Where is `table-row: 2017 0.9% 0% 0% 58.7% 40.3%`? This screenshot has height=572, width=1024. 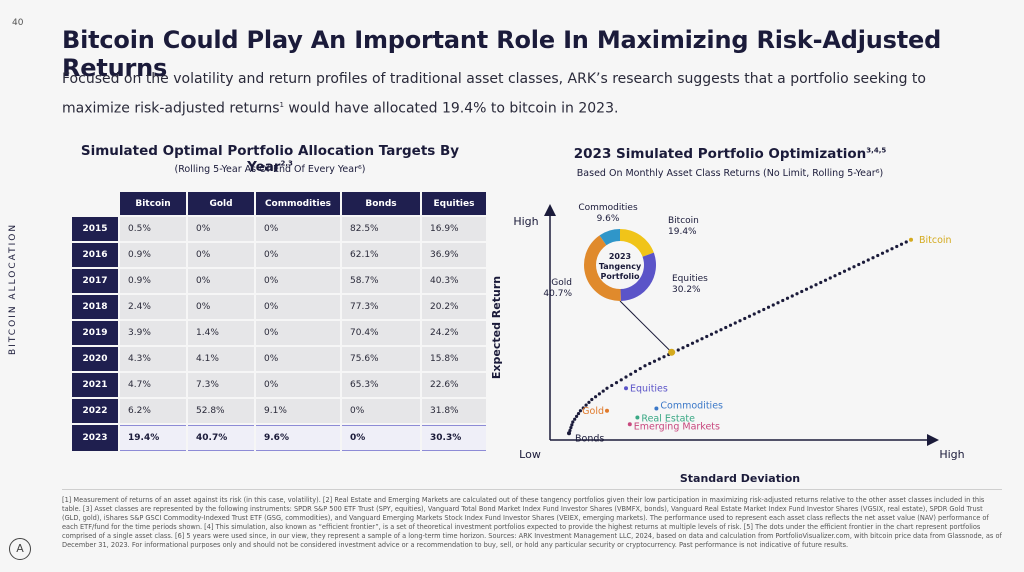
table-row: 2017 0.9% 0% 0% 58.7% 40.3% is located at coordinates (279, 281).